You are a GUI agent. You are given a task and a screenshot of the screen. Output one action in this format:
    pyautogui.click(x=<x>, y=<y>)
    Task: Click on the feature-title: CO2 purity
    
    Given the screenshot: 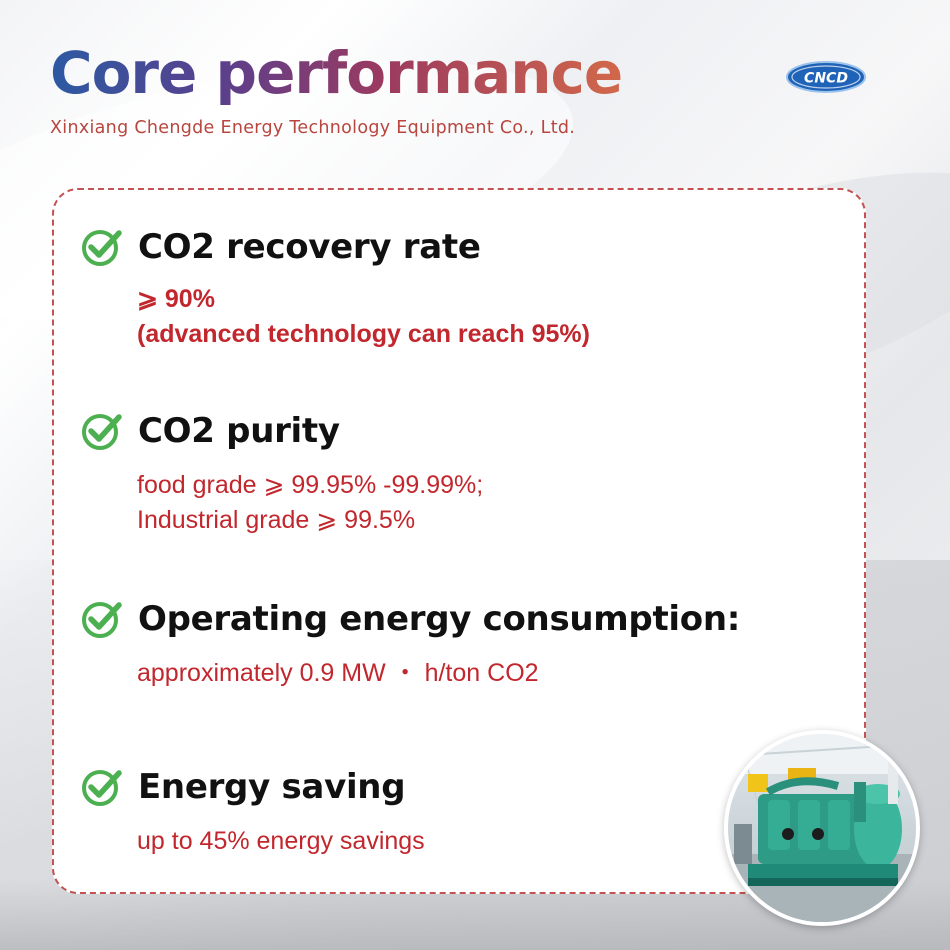 What is the action you would take?
    pyautogui.click(x=239, y=431)
    